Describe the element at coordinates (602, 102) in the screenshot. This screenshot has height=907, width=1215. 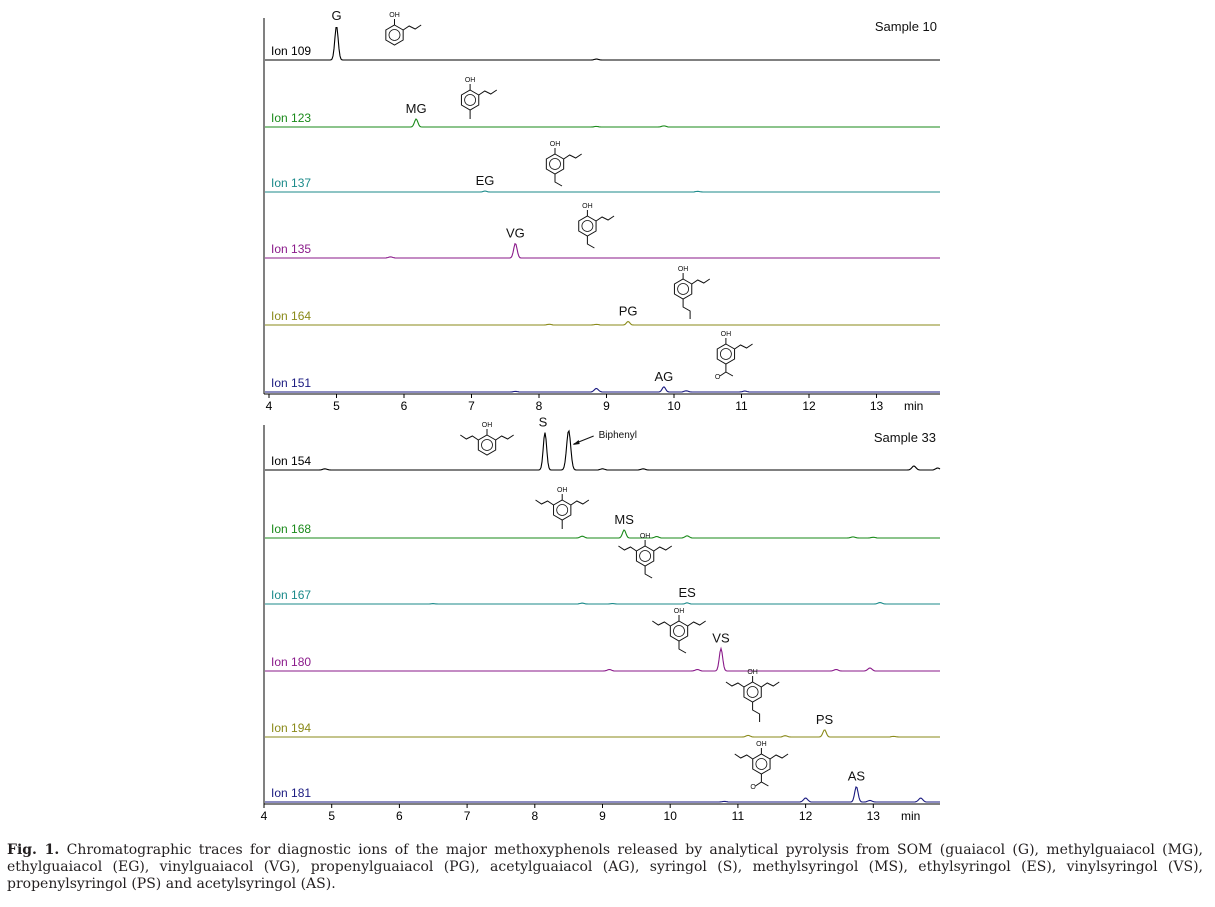
I see `series-trace: Ion 123 MG OH` at that location.